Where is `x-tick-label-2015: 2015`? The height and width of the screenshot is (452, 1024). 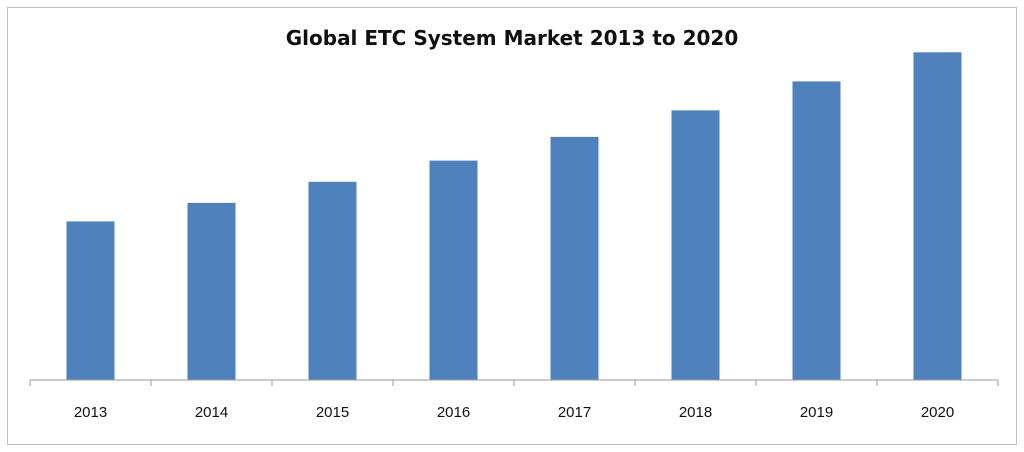 x-tick-label-2015: 2015 is located at coordinates (332, 412).